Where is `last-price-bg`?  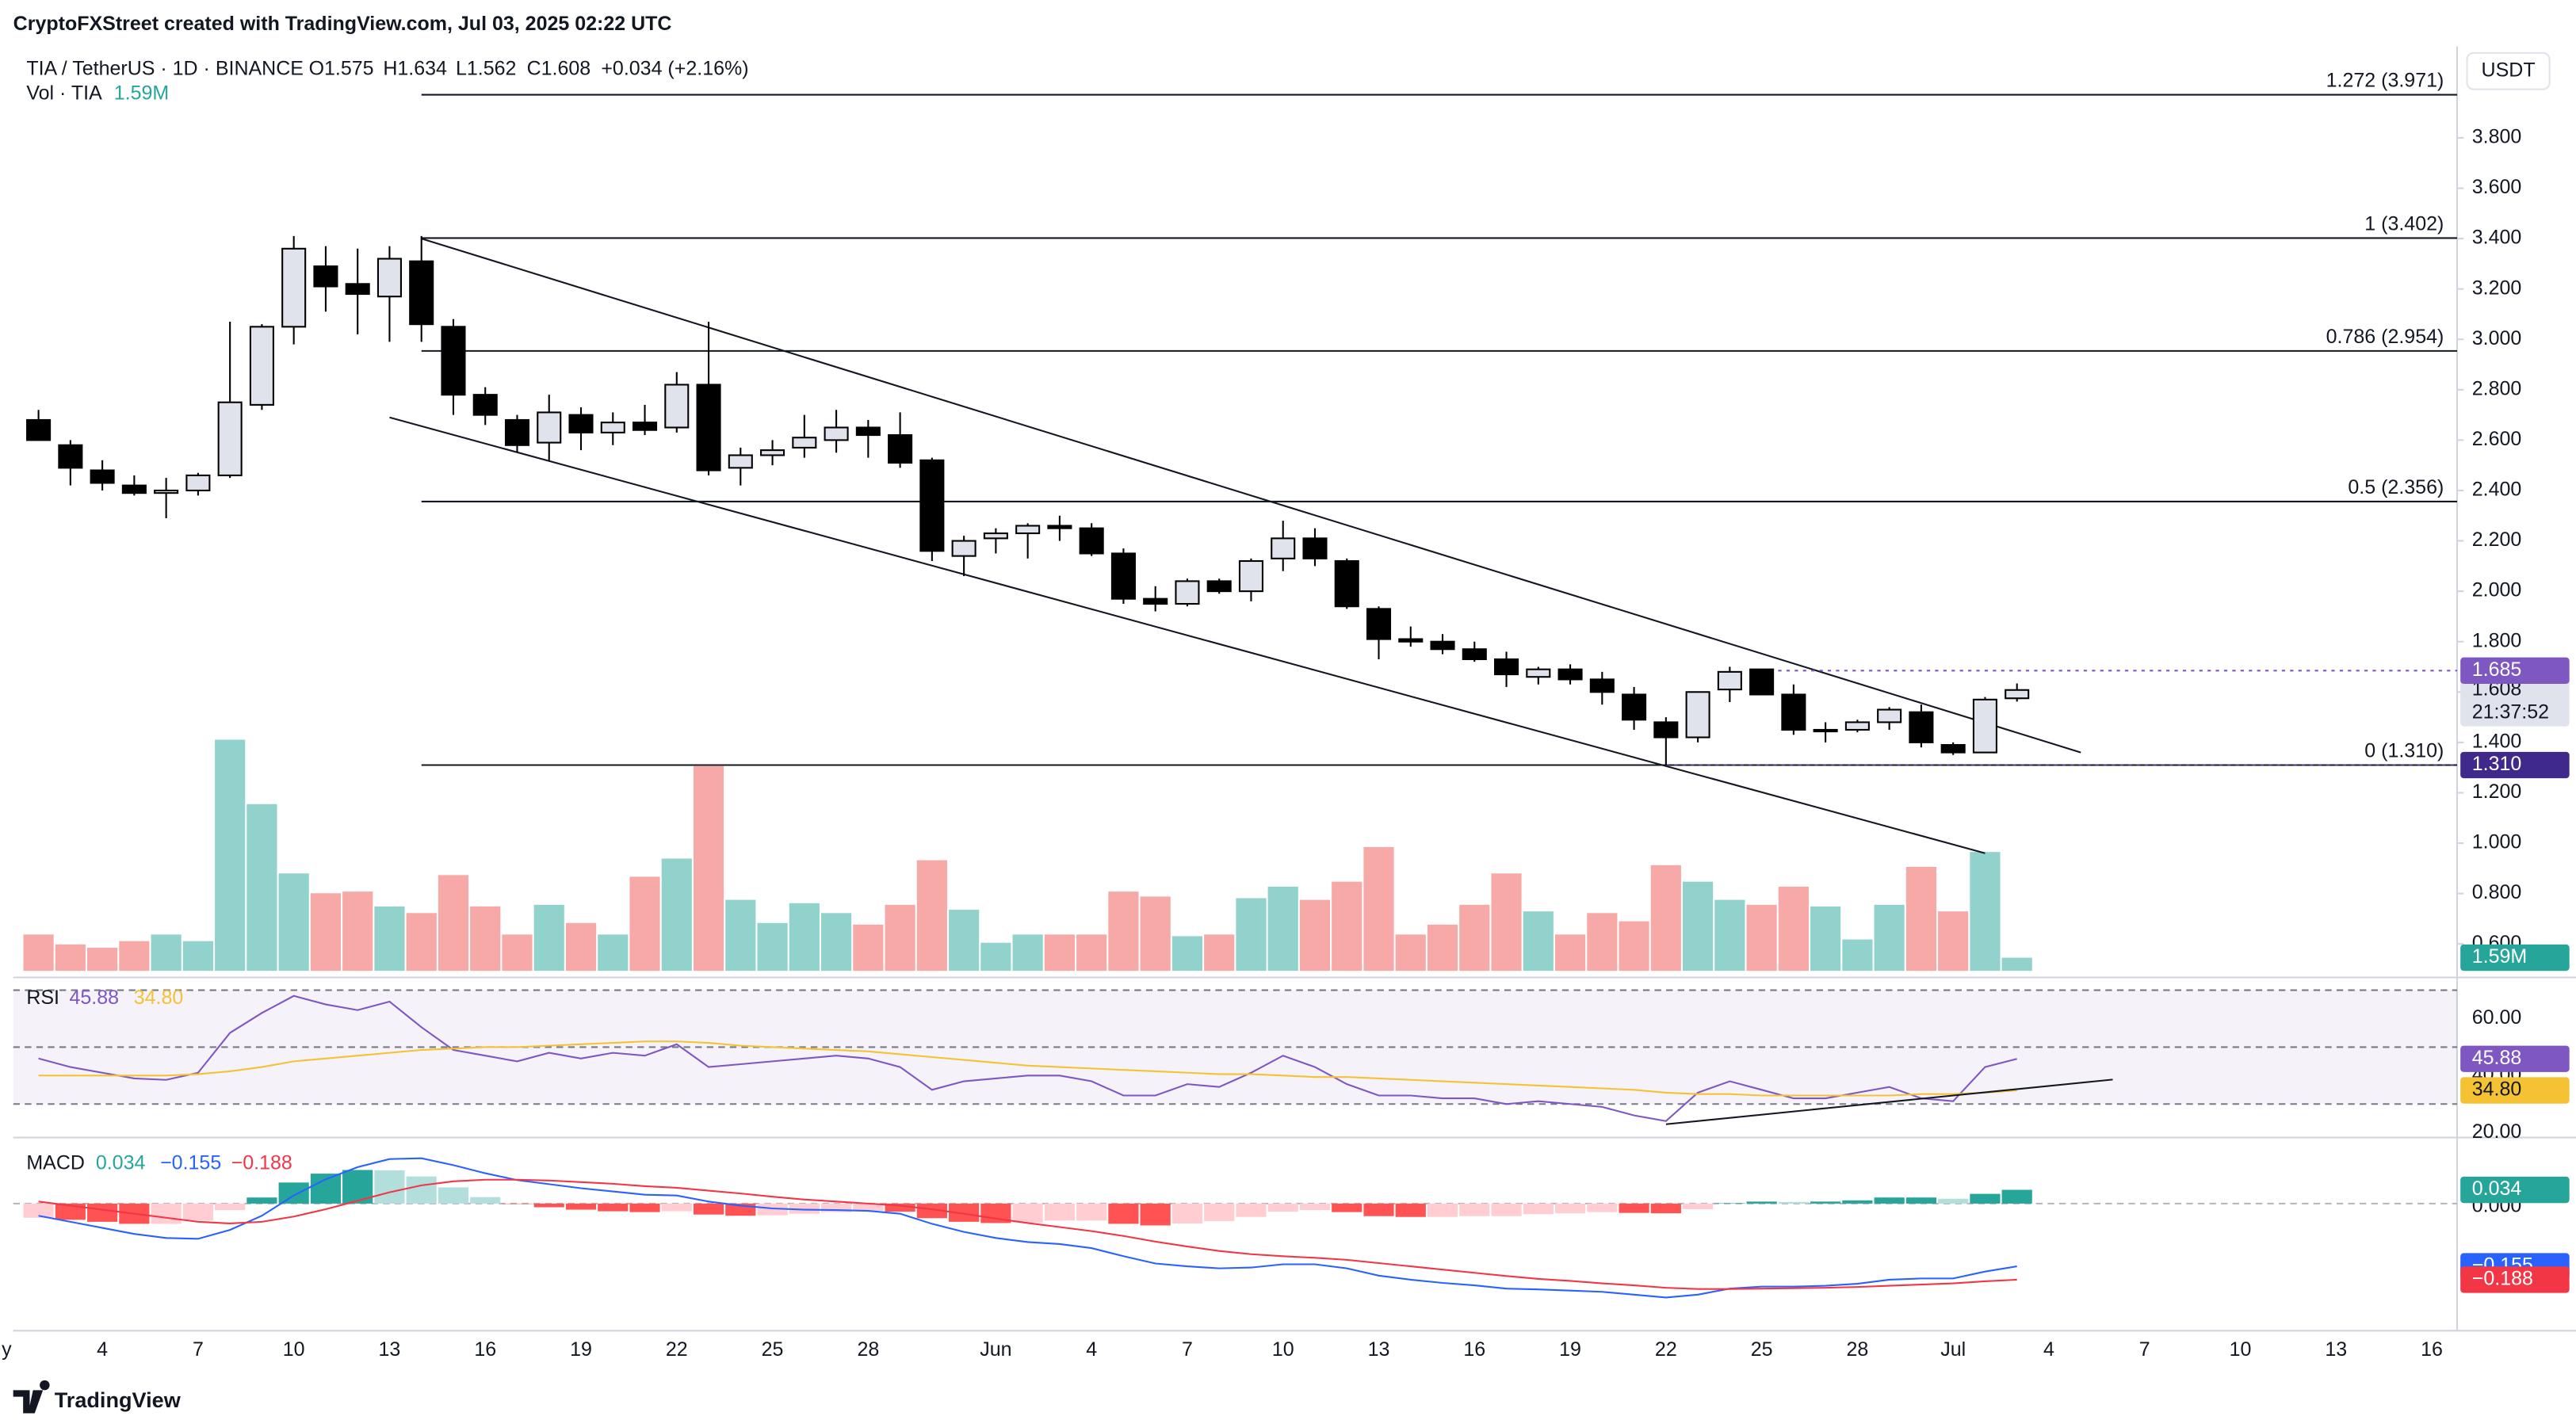
last-price-bg is located at coordinates (2515, 702).